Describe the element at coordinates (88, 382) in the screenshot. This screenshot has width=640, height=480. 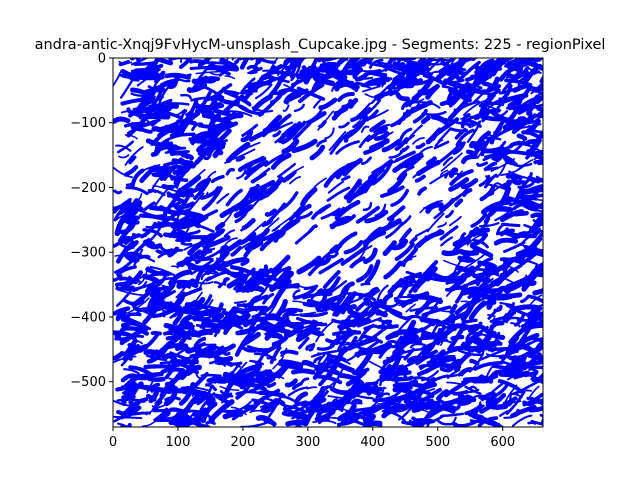
I see `y-tick-label: −500` at that location.